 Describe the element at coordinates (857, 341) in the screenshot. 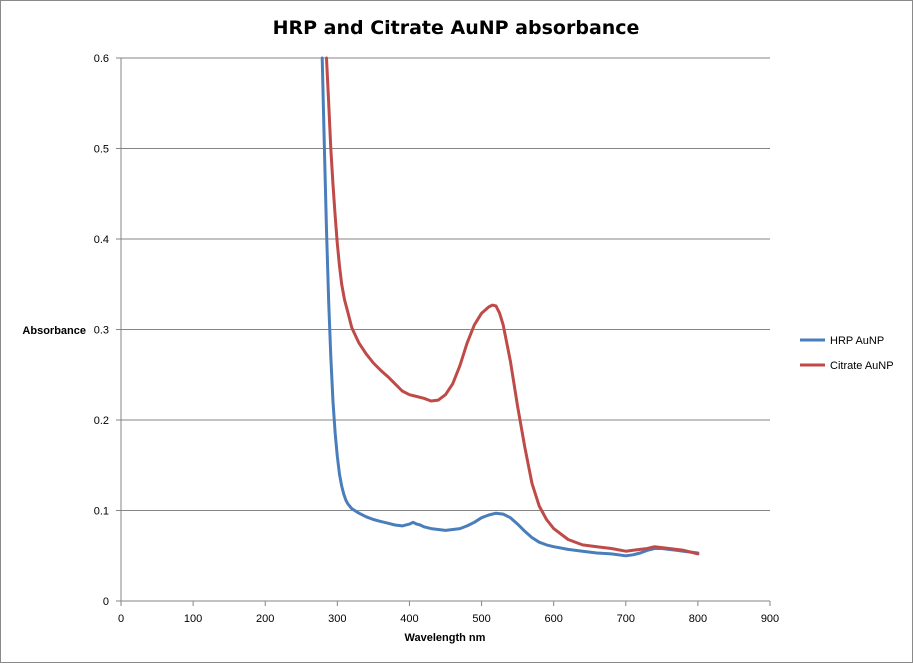

I see `legend-label-hrp-aunp: HRP AuNP` at that location.